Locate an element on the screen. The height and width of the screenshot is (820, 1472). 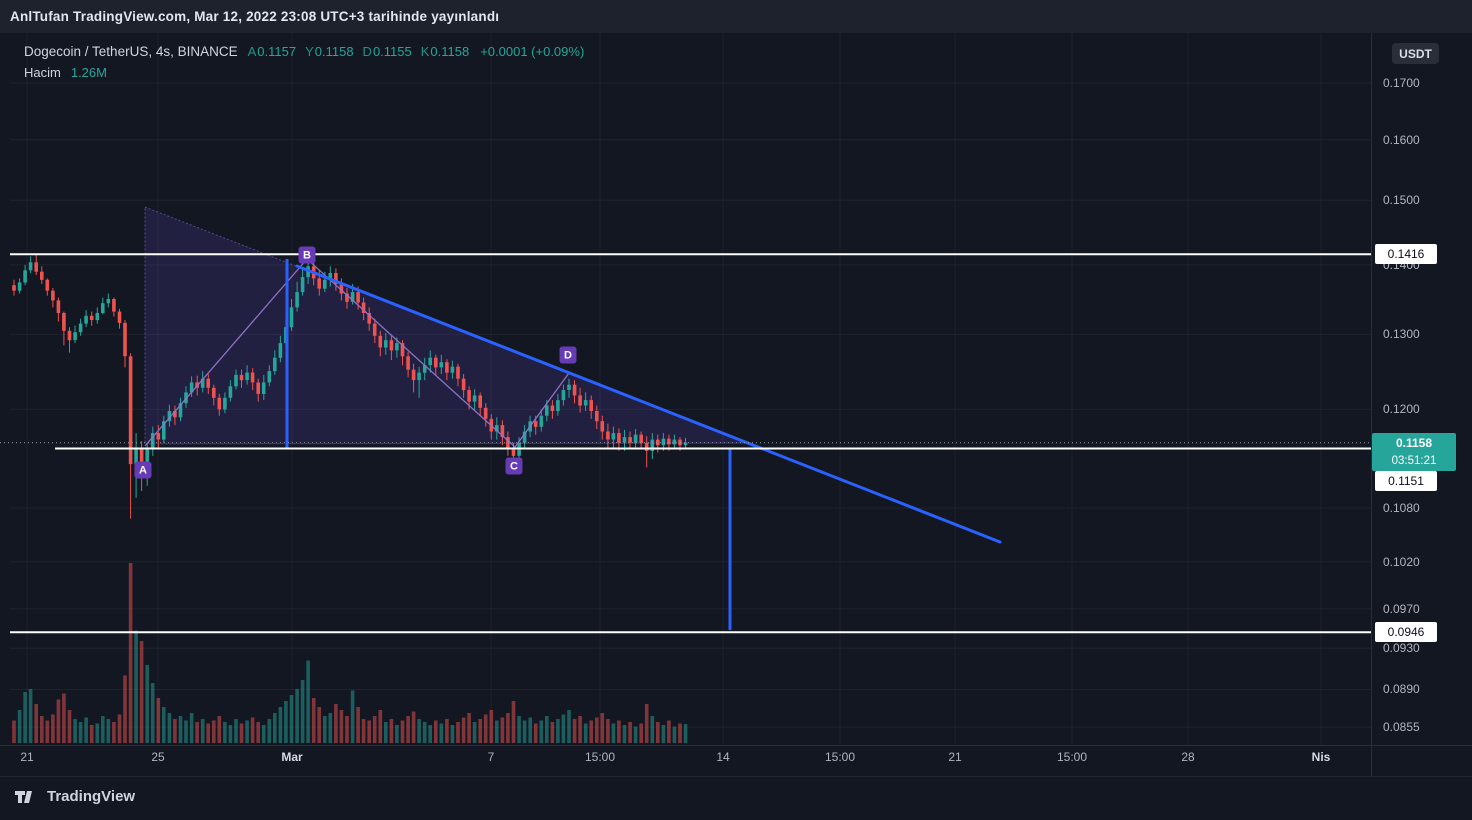
change-value: +0.0001 (+0.09%) is located at coordinates (532, 51).